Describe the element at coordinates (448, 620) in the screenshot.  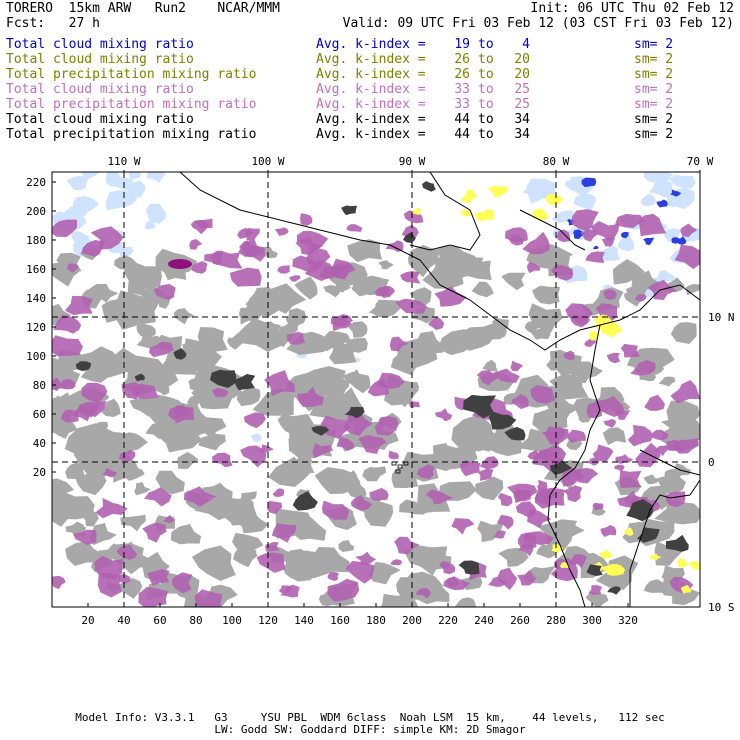
I see `x-grid-label: 220` at that location.